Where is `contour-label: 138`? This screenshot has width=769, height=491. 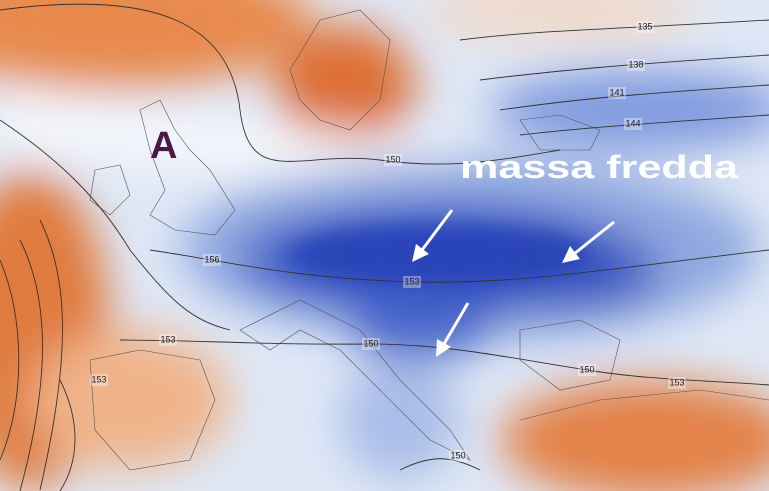 contour-label: 138 is located at coordinates (635, 64).